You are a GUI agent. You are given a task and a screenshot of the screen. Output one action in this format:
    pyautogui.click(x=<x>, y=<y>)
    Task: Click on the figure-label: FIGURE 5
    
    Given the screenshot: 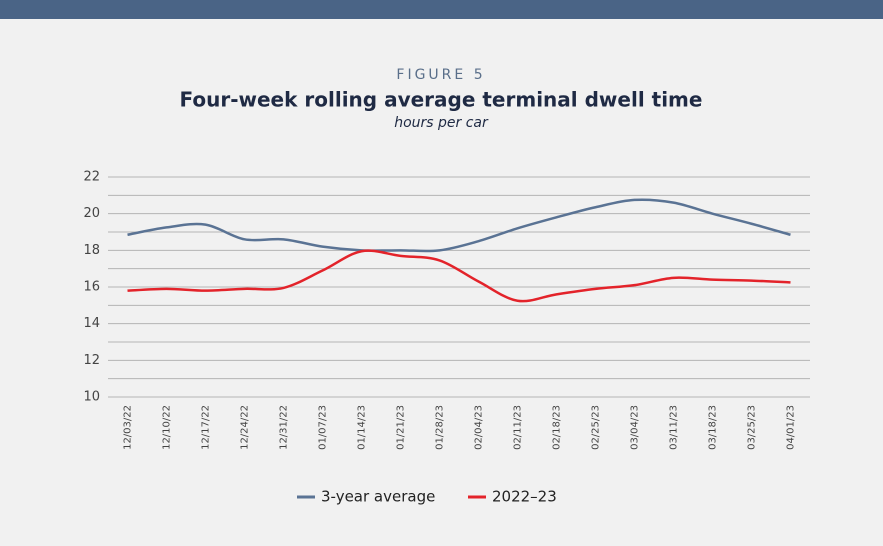 What is the action you would take?
    pyautogui.click(x=440, y=75)
    